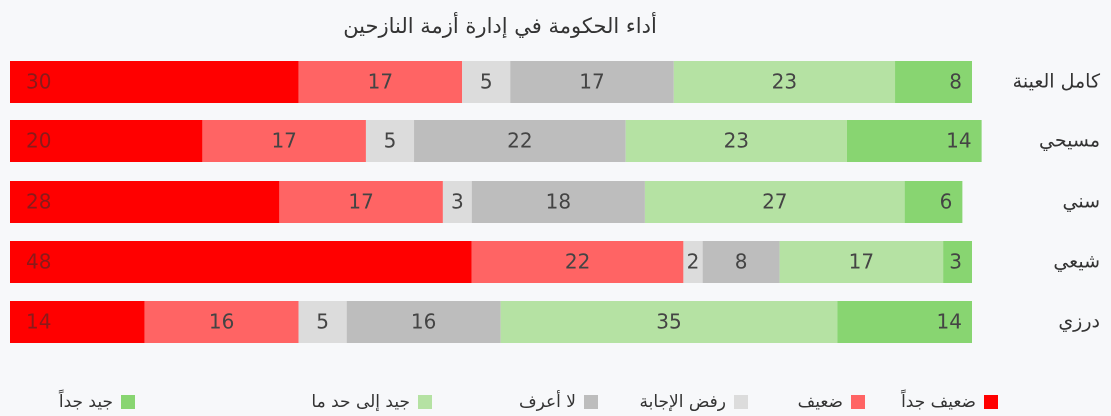  Describe the element at coordinates (1079, 322) in the screenshot. I see `y-tick-label: درزي` at that location.